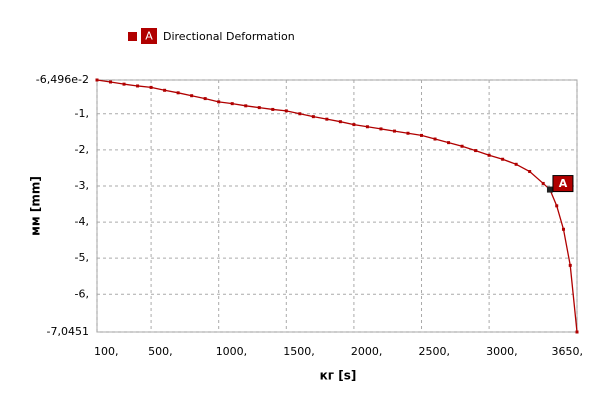 The height and width of the screenshot is (400, 600). I want to click on x-tick-label: 1000,, so click(232, 351).